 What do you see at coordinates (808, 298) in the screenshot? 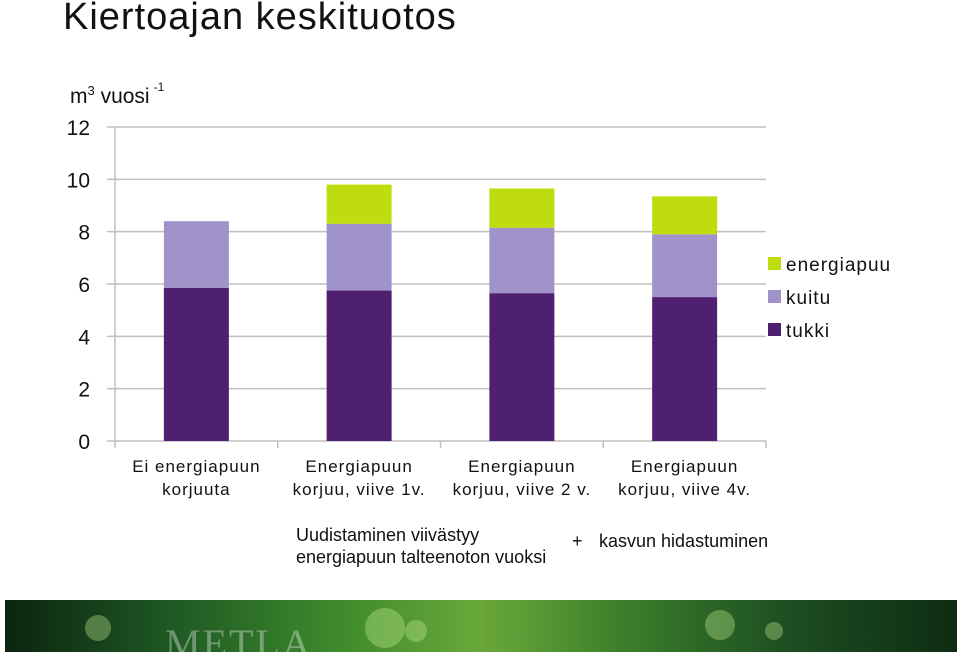
I see `legend-label-kuitu: kuitu` at bounding box center [808, 298].